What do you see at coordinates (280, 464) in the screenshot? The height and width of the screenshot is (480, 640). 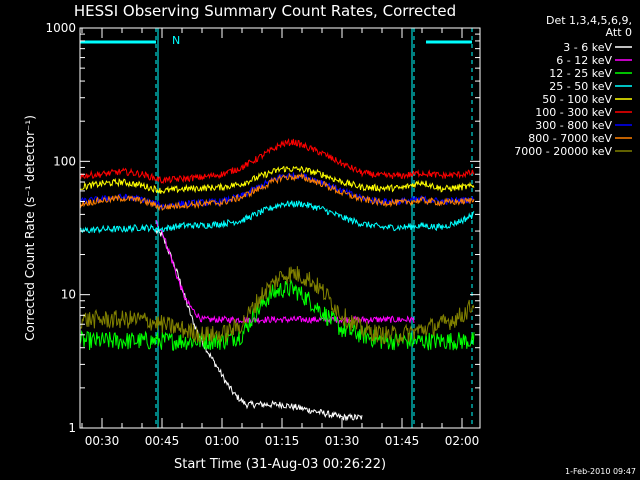 I see `x-axis-label: Start Time (31-Aug-03 00:26:22)` at bounding box center [280, 464].